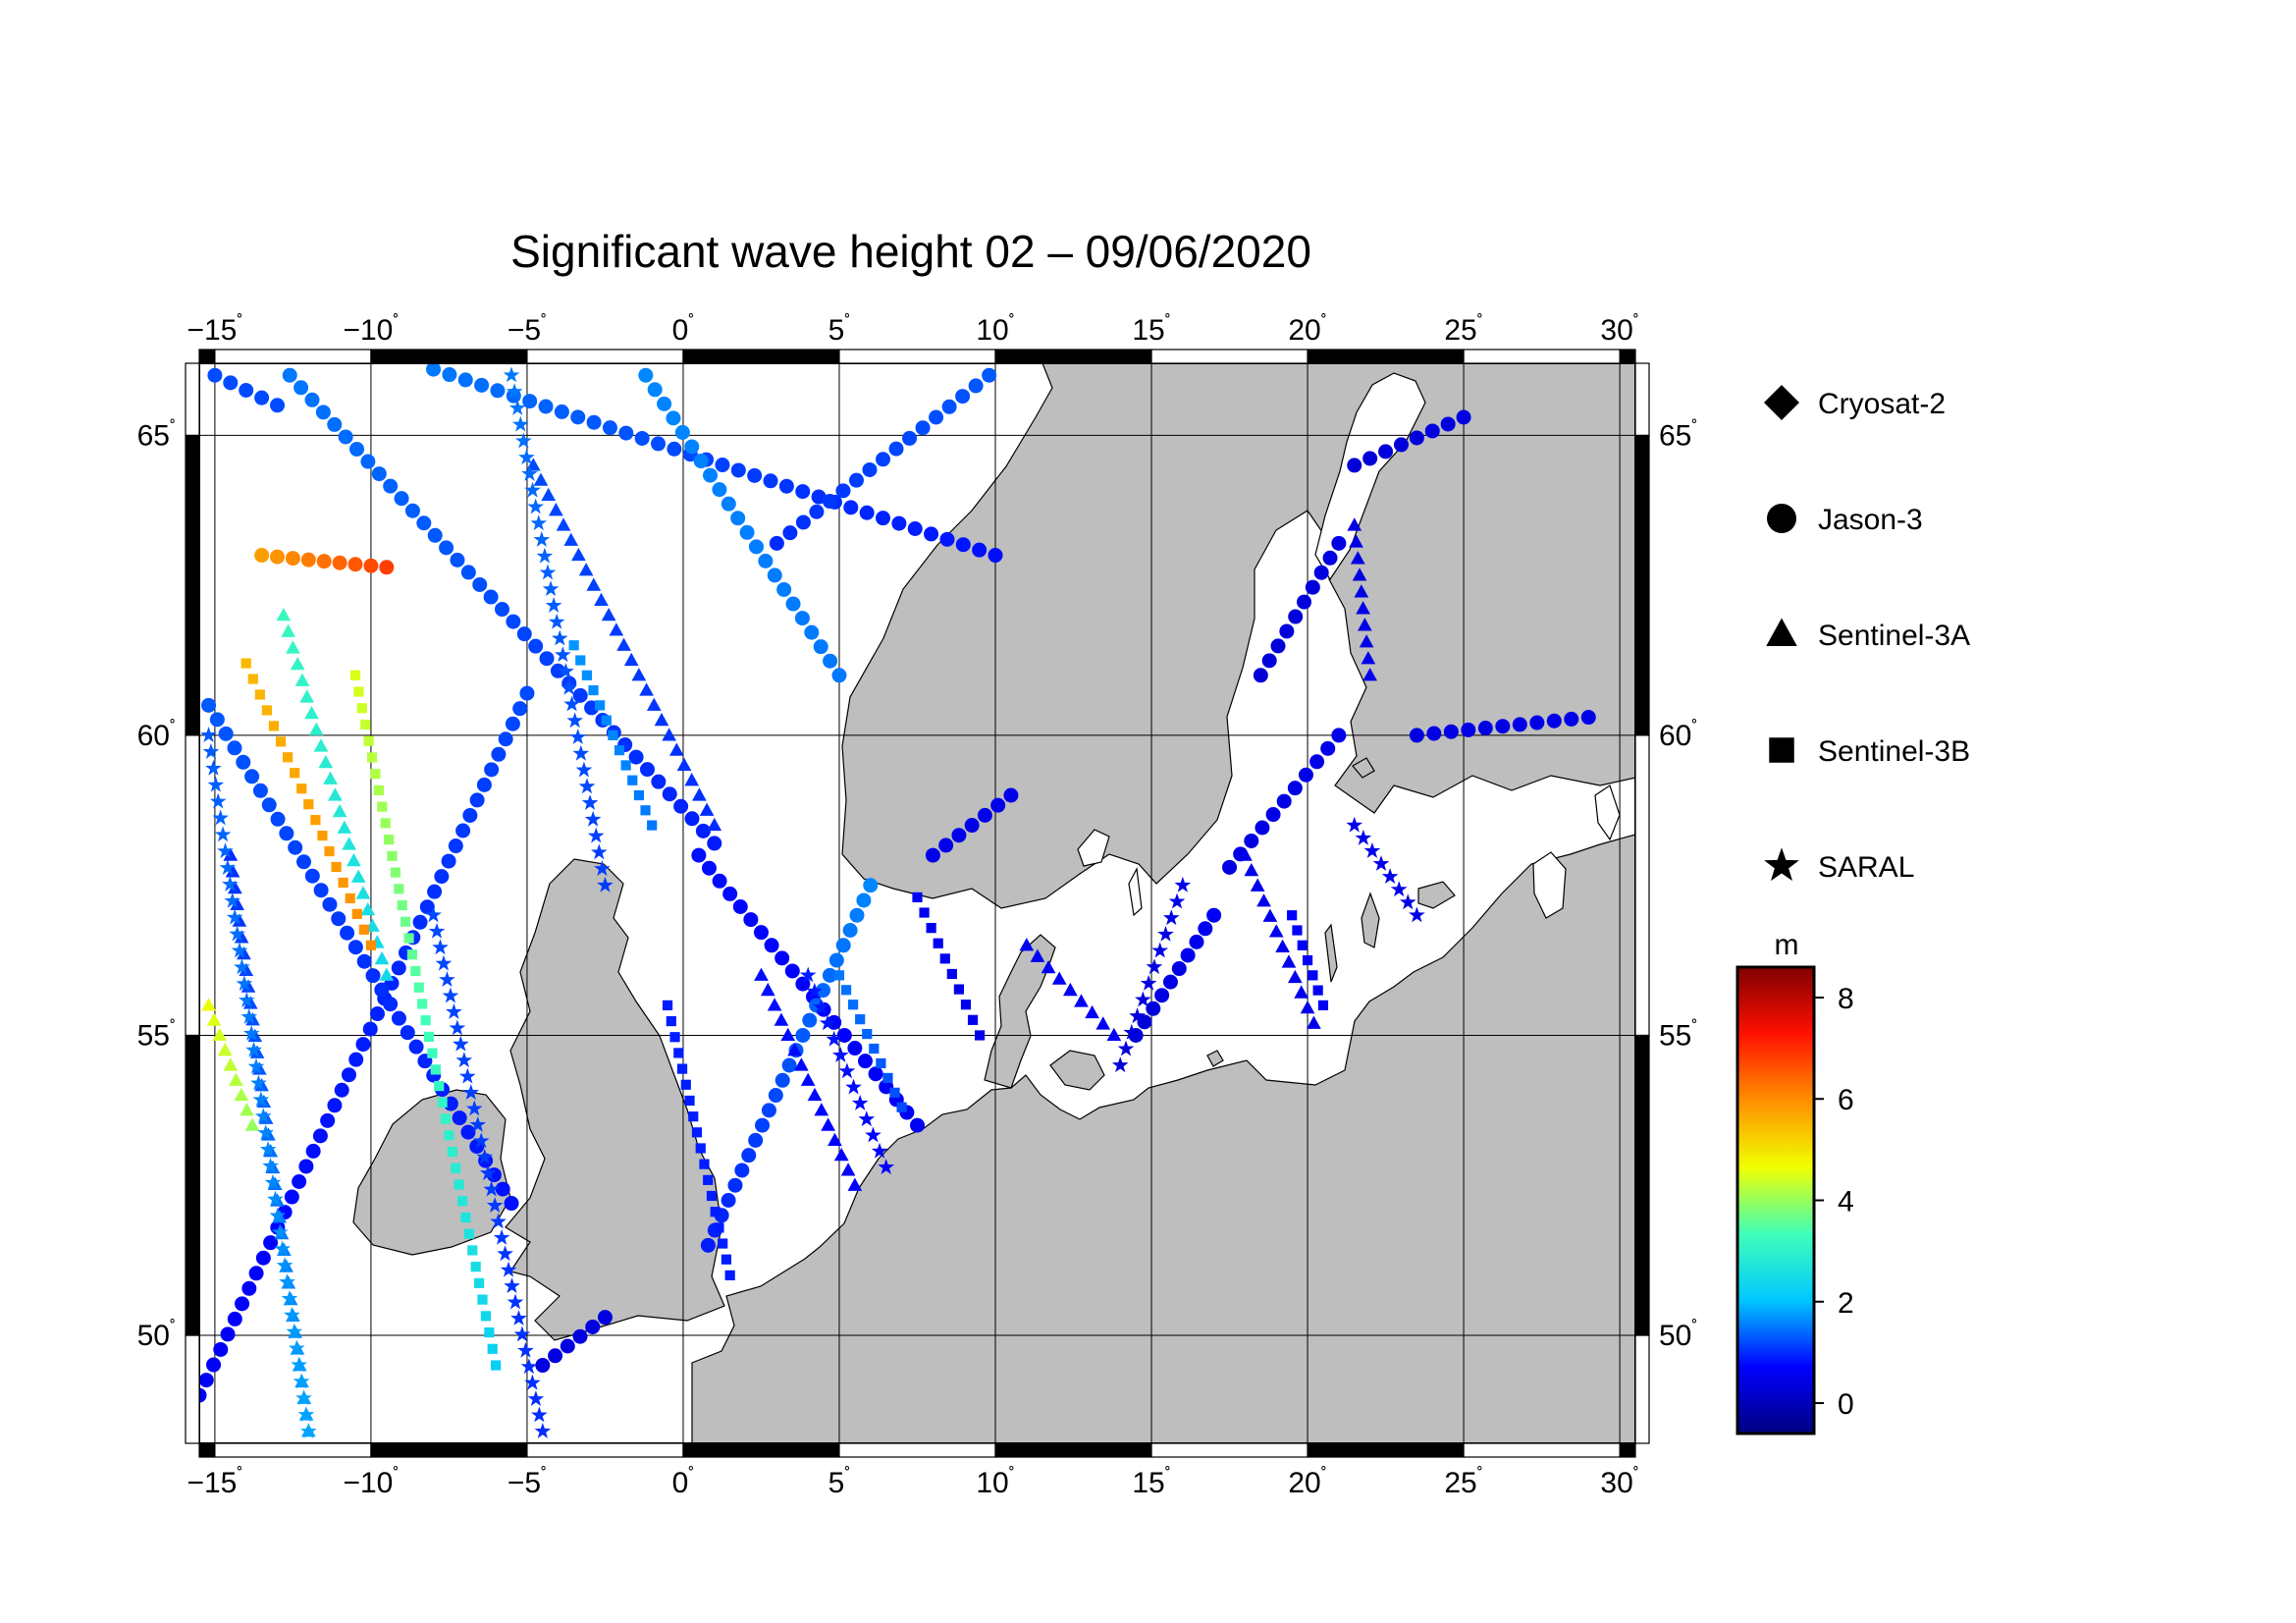  Describe the element at coordinates (1550, 885) in the screenshot. I see `land-lake-ladoga` at that location.